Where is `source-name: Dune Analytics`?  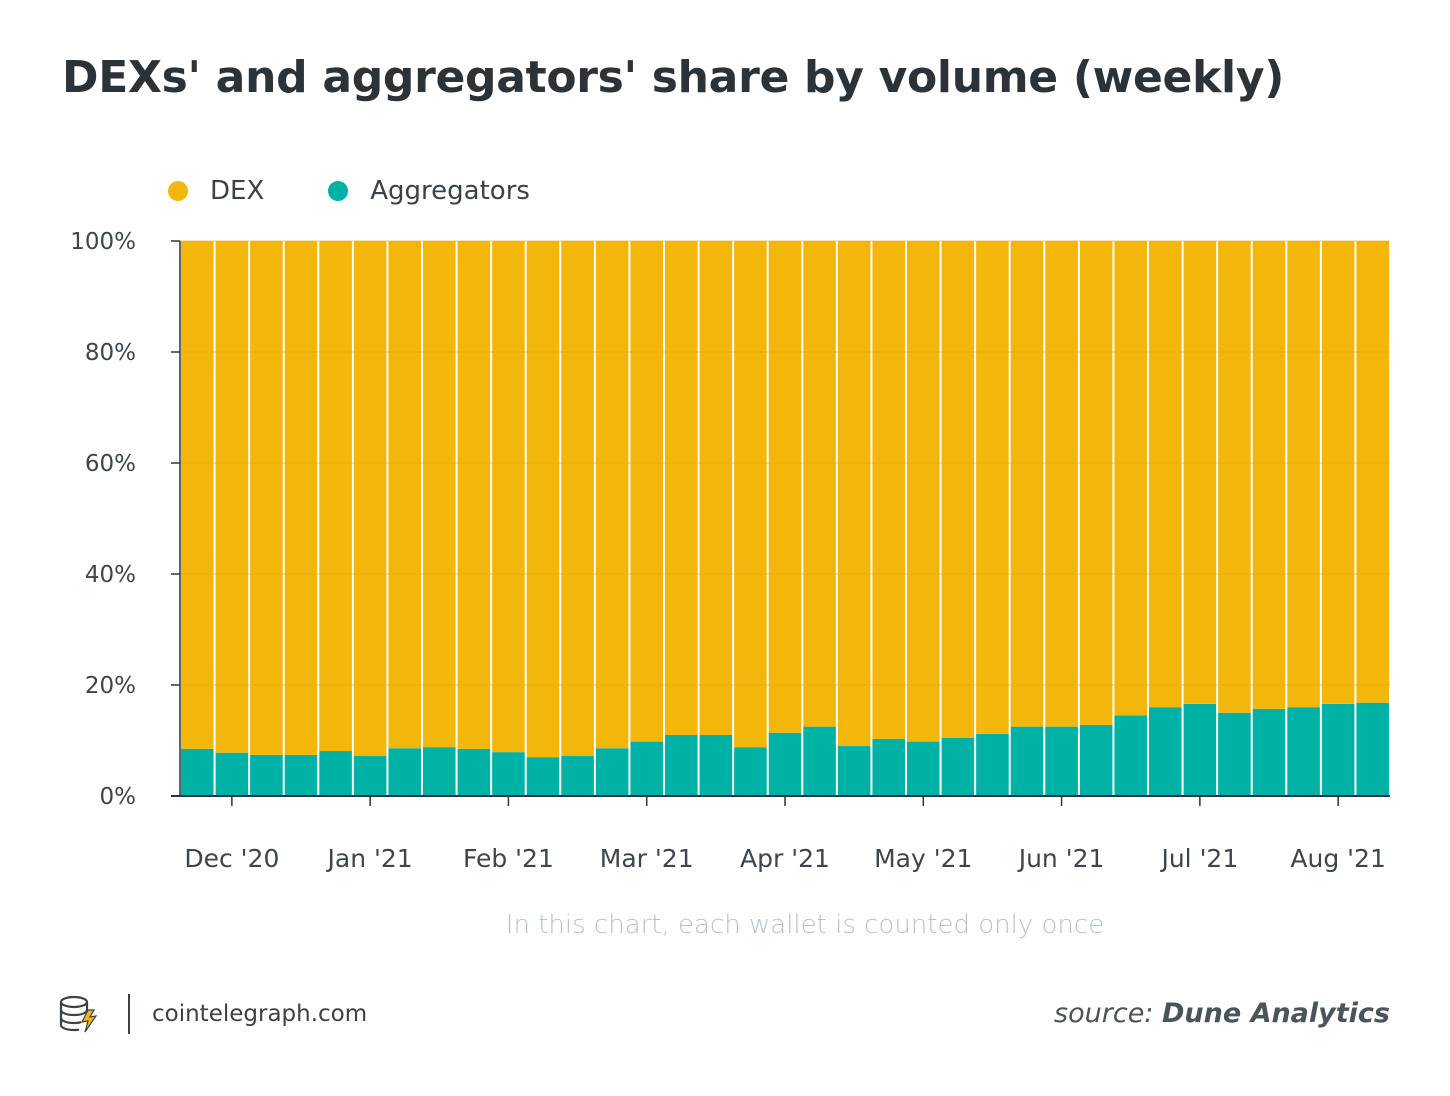 source-name: Dune Analytics is located at coordinates (1276, 1013).